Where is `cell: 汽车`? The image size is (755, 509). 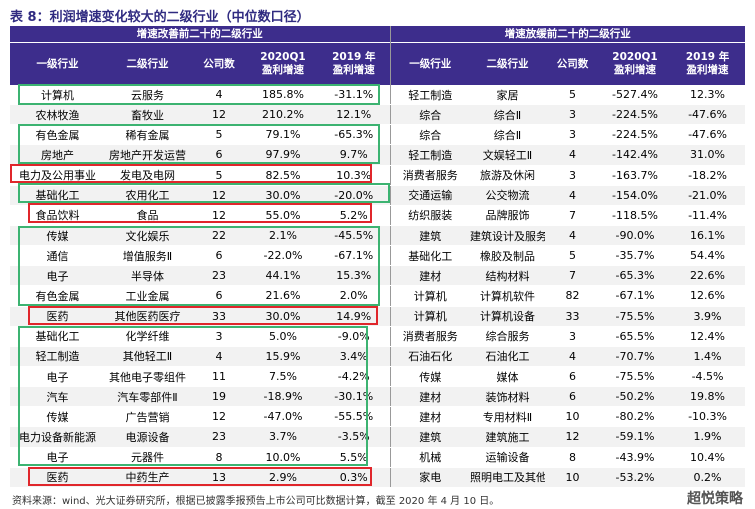
cell: 汽车 is located at coordinates (57, 397).